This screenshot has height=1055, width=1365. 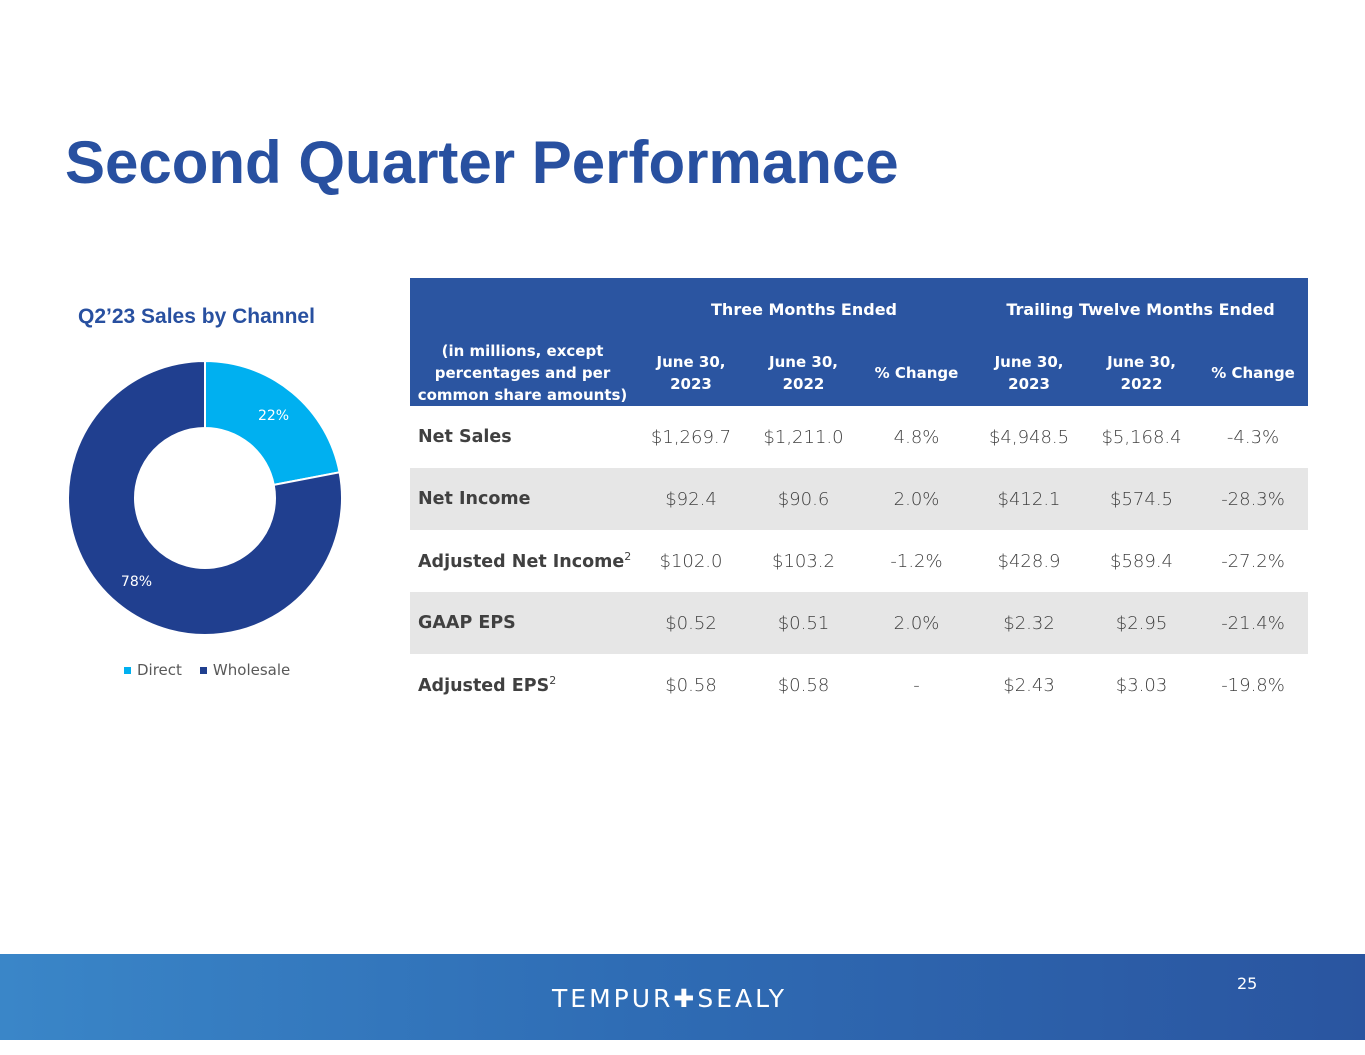 I want to click on row-label: GAAP EPS, so click(x=522, y=623).